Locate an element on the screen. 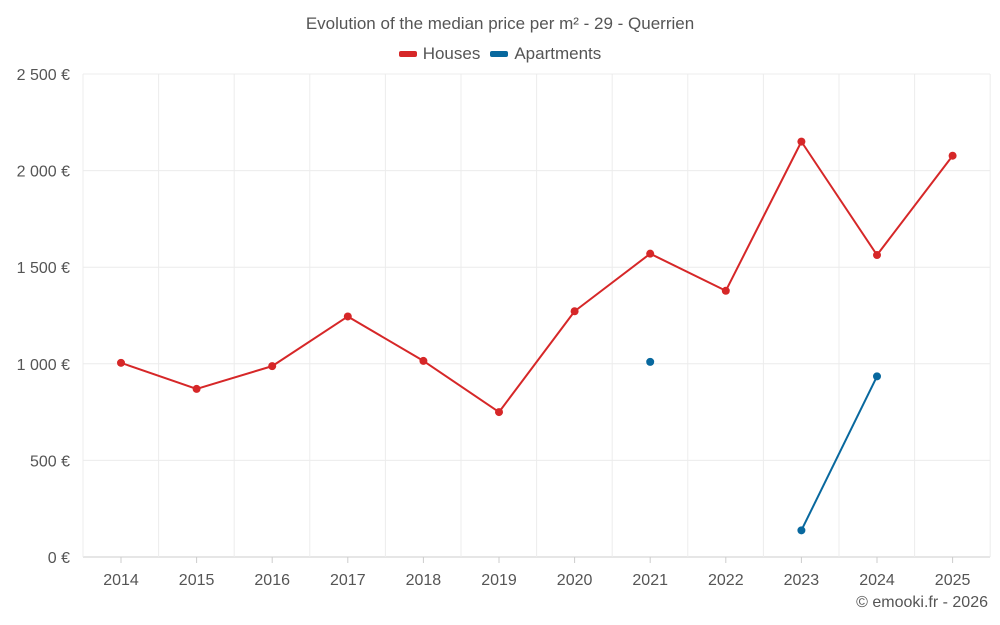  x-tick-label: 2021 is located at coordinates (650, 580).